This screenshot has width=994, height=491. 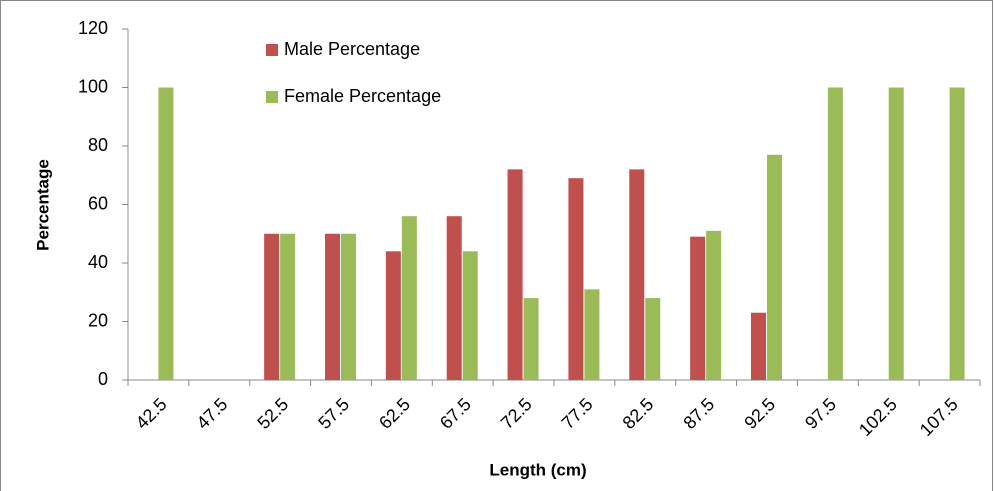 What do you see at coordinates (151, 413) in the screenshot?
I see `x-tick-label: 42.5` at bounding box center [151, 413].